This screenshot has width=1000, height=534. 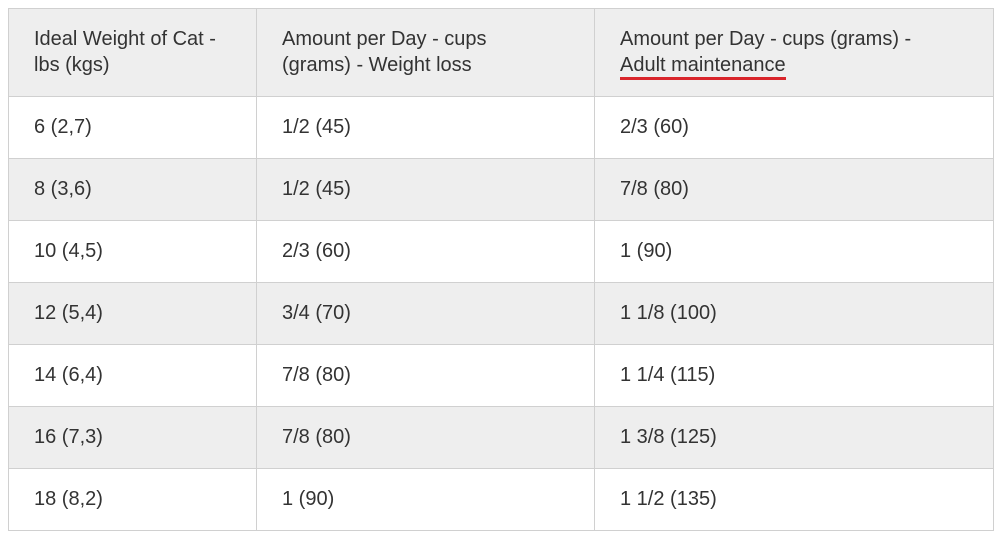 I want to click on table-row: 8 (3,6) 1/2 (45) 7/8 (80), so click(x=501, y=189).